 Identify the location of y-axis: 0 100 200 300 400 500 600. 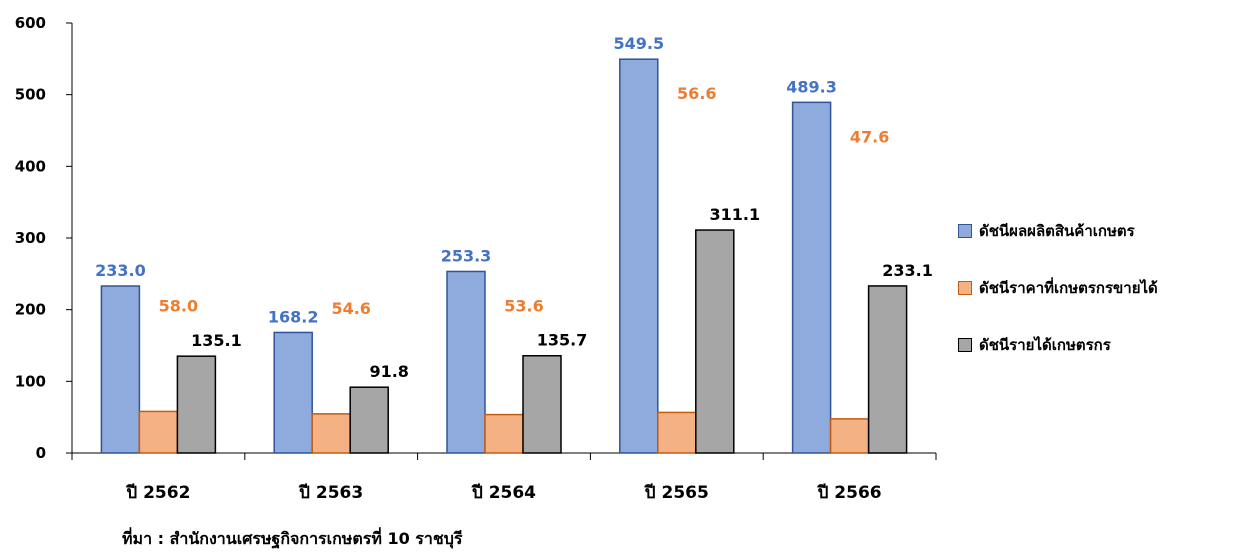
(43, 238).